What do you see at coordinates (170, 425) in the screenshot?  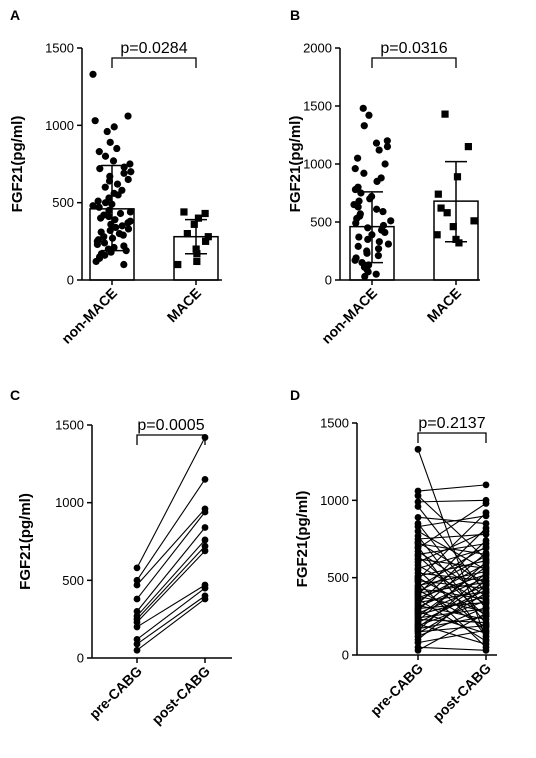 I see `p-value-annotation: p=0.0005` at bounding box center [170, 425].